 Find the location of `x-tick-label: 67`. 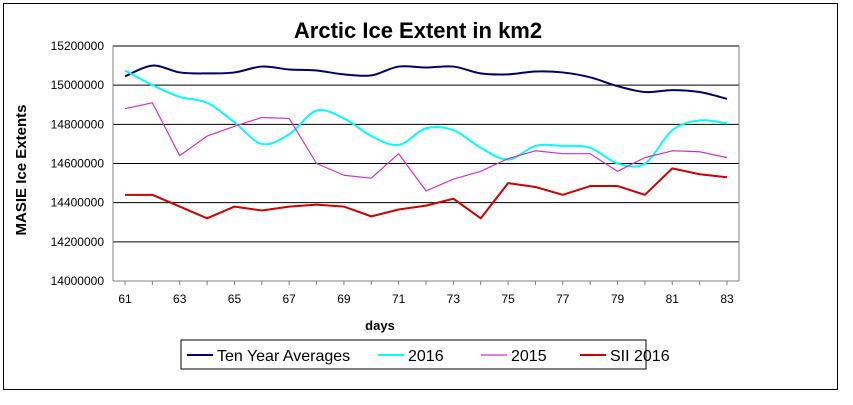

x-tick-label: 67 is located at coordinates (290, 299).